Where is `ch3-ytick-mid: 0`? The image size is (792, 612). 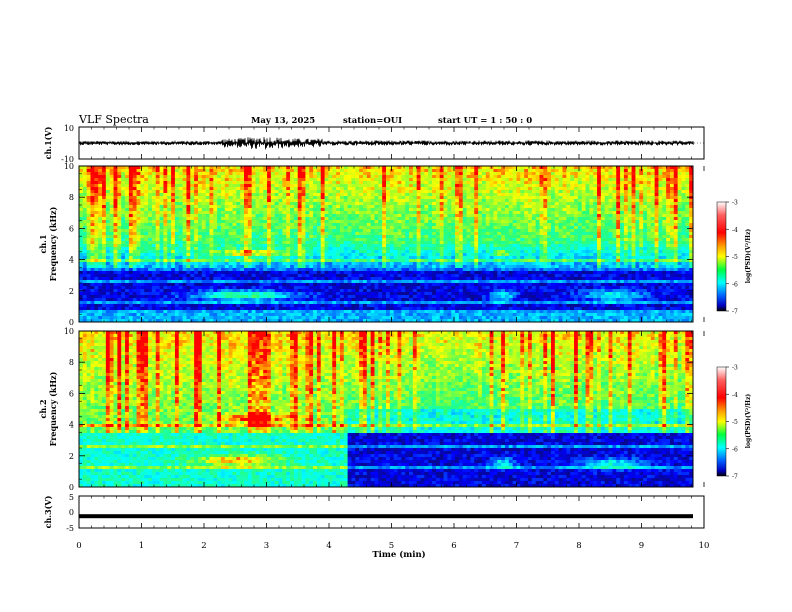
ch3-ytick-mid: 0 is located at coordinates (71, 512).